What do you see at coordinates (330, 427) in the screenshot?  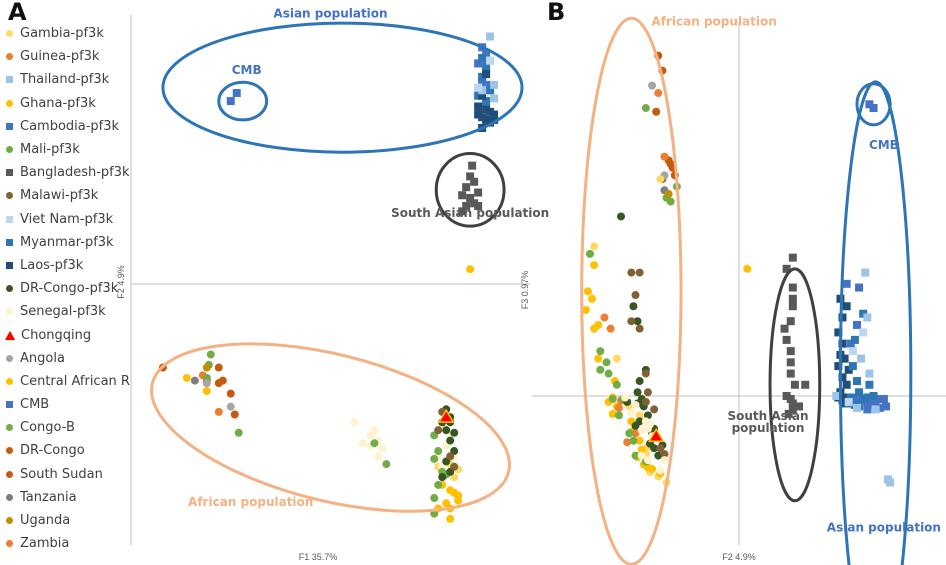 I see `cluster-ellipse-african-a` at bounding box center [330, 427].